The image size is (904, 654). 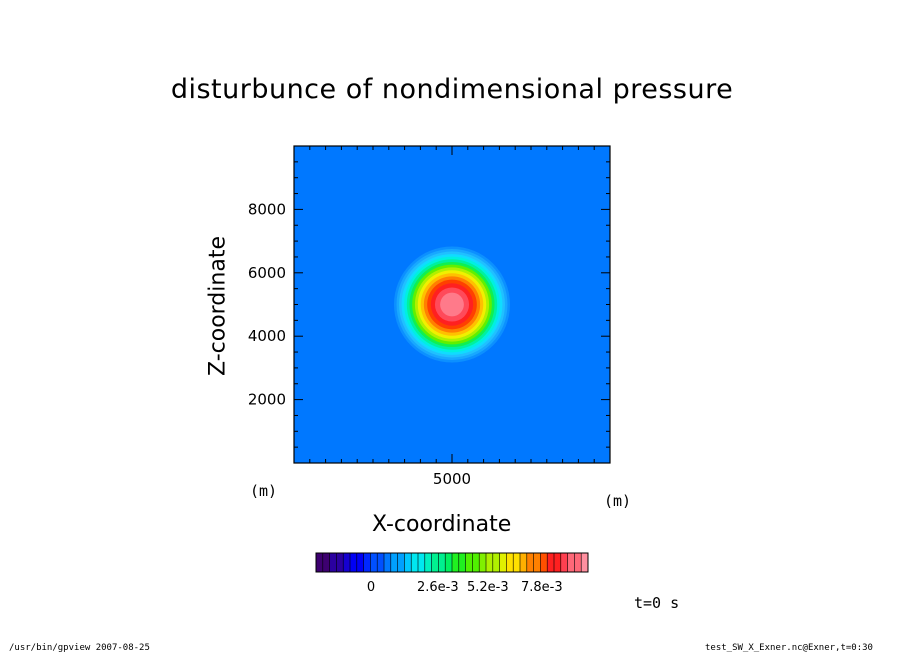 What do you see at coordinates (452, 479) in the screenshot?
I see `x-tick-label: 5000` at bounding box center [452, 479].